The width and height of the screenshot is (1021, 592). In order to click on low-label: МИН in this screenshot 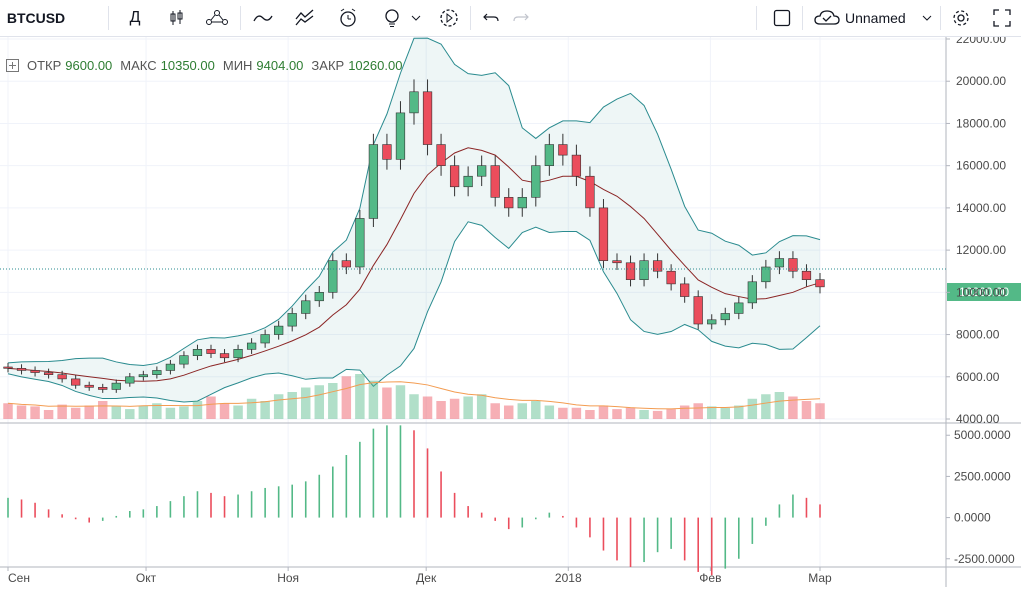, I will do `click(237, 65)`.